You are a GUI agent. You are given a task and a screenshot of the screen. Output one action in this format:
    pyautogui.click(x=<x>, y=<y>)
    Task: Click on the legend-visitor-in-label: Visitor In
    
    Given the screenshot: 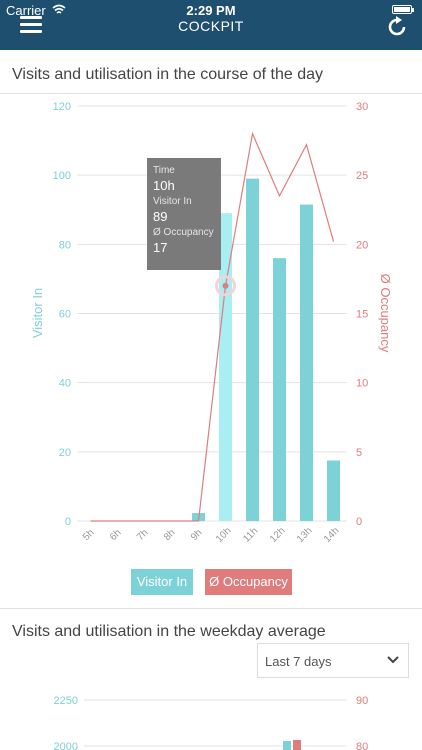 What is the action you would take?
    pyautogui.click(x=162, y=581)
    